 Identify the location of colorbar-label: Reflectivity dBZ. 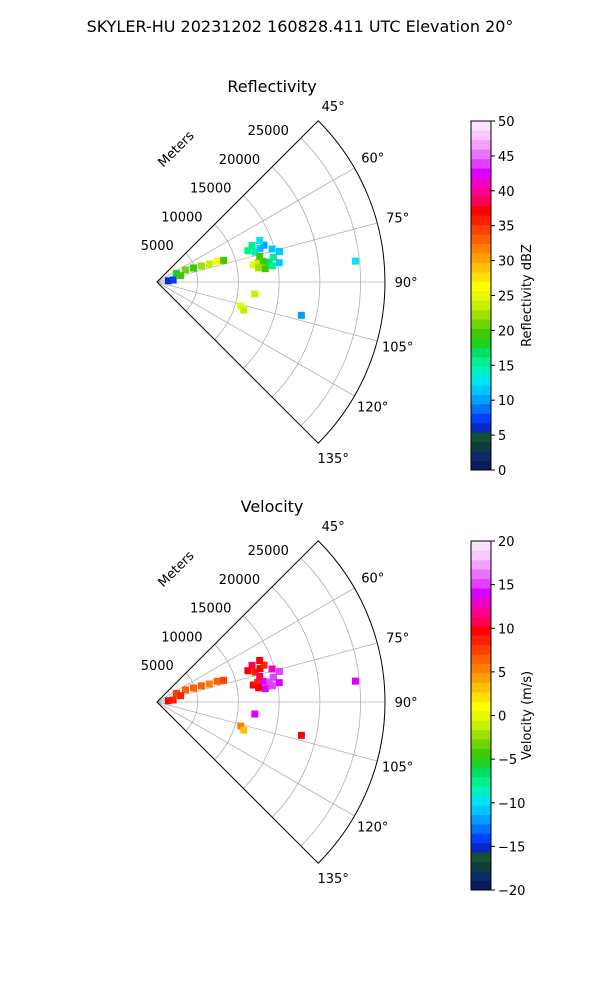
(527, 295).